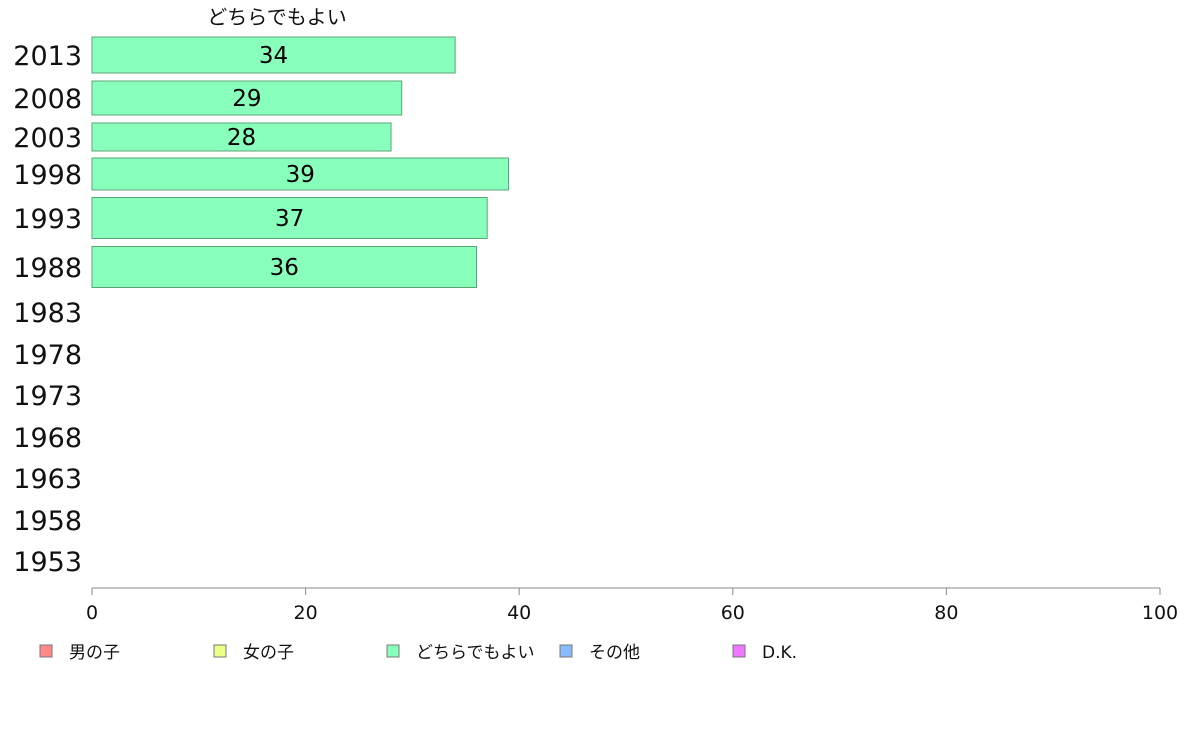 This screenshot has height=736, width=1188. I want to click on legend: 男の子 女の子 どちらでもよい その他 D.K., so click(418, 653).